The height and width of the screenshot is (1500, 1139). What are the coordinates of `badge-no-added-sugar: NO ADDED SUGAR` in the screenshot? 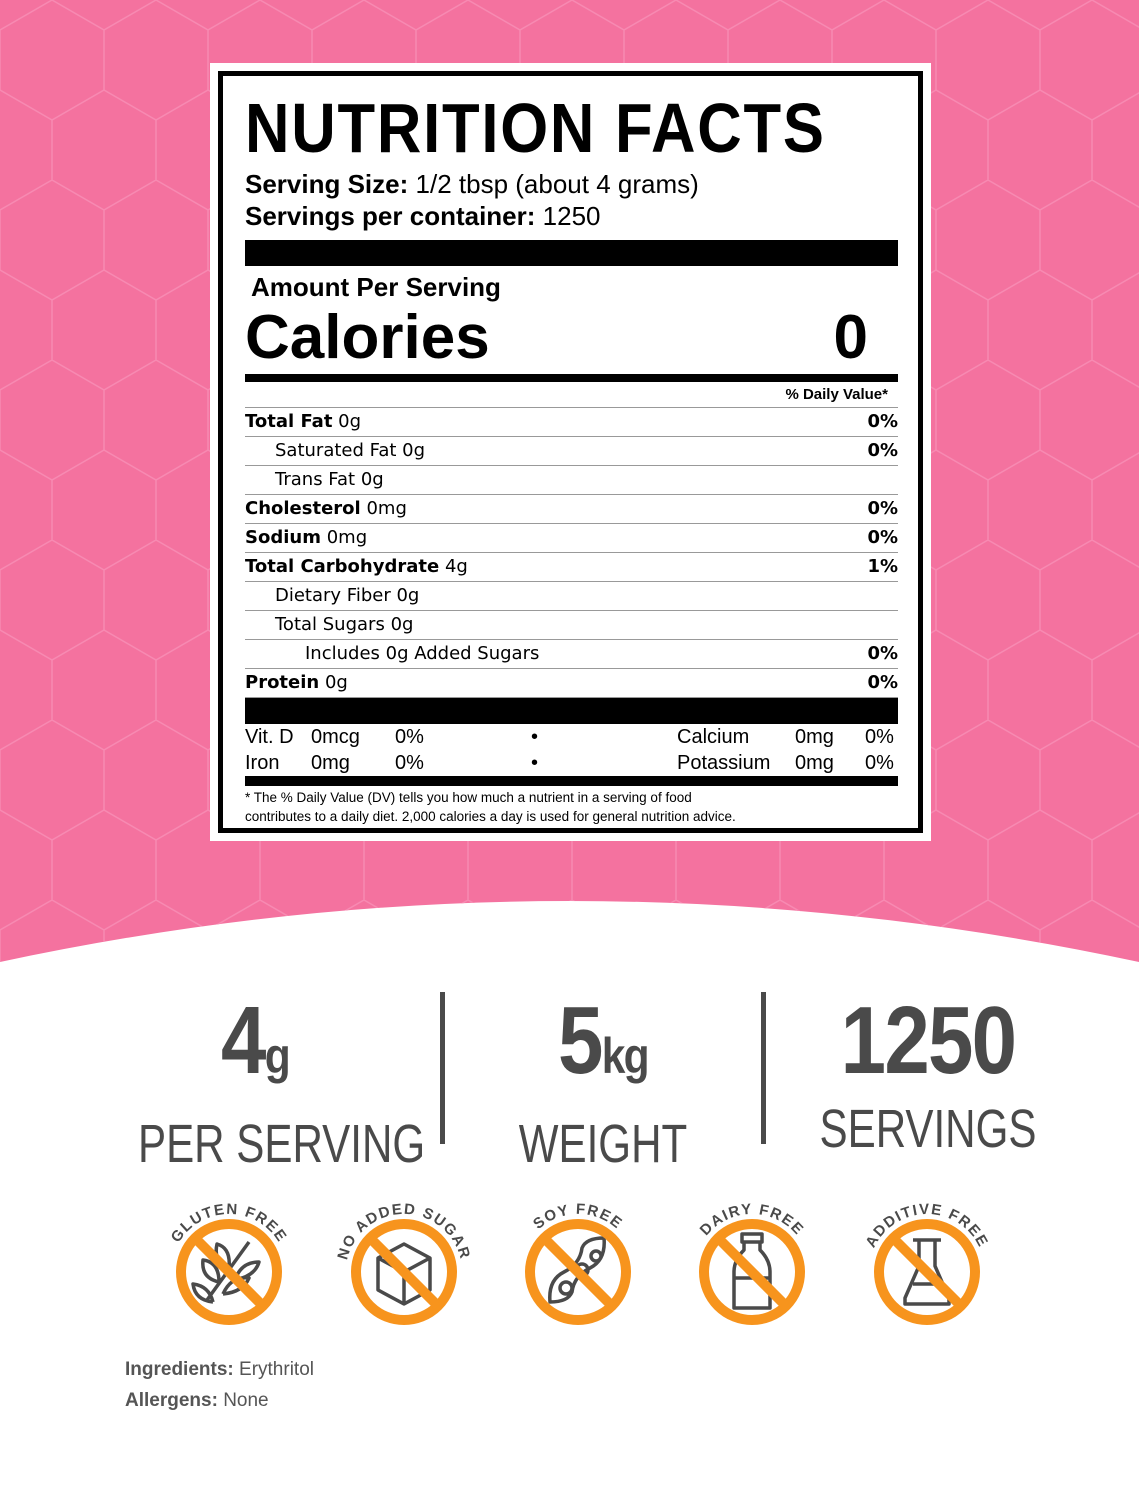 It's located at (403, 1263).